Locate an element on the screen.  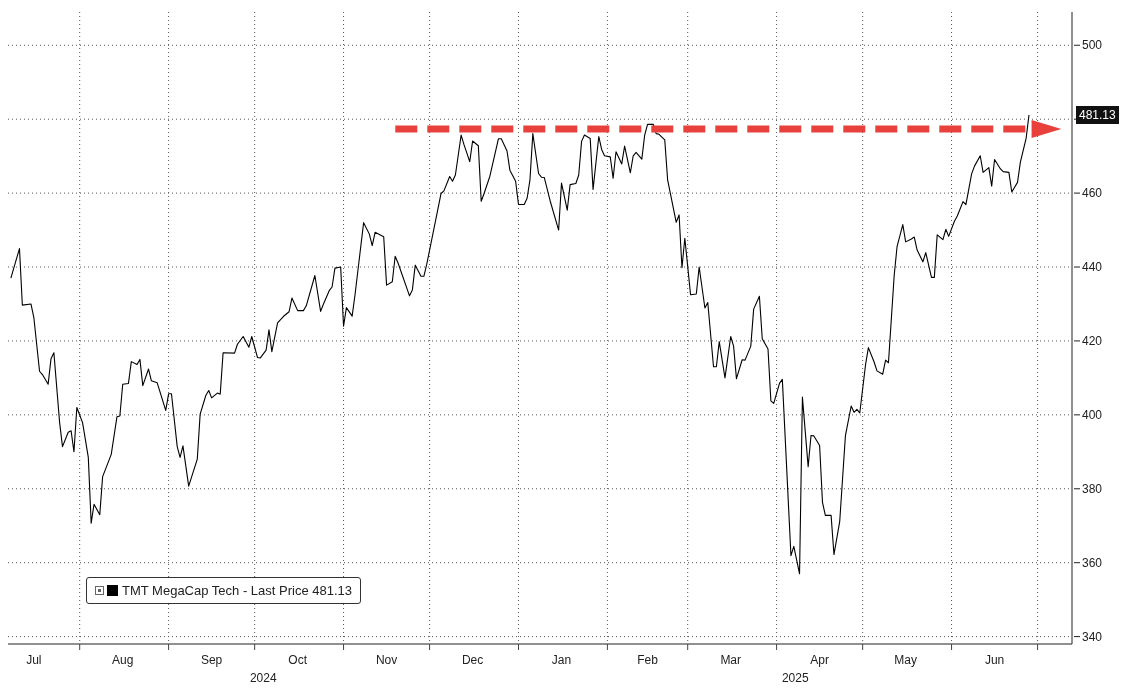
y-tick-label: 440 is located at coordinates (1092, 267).